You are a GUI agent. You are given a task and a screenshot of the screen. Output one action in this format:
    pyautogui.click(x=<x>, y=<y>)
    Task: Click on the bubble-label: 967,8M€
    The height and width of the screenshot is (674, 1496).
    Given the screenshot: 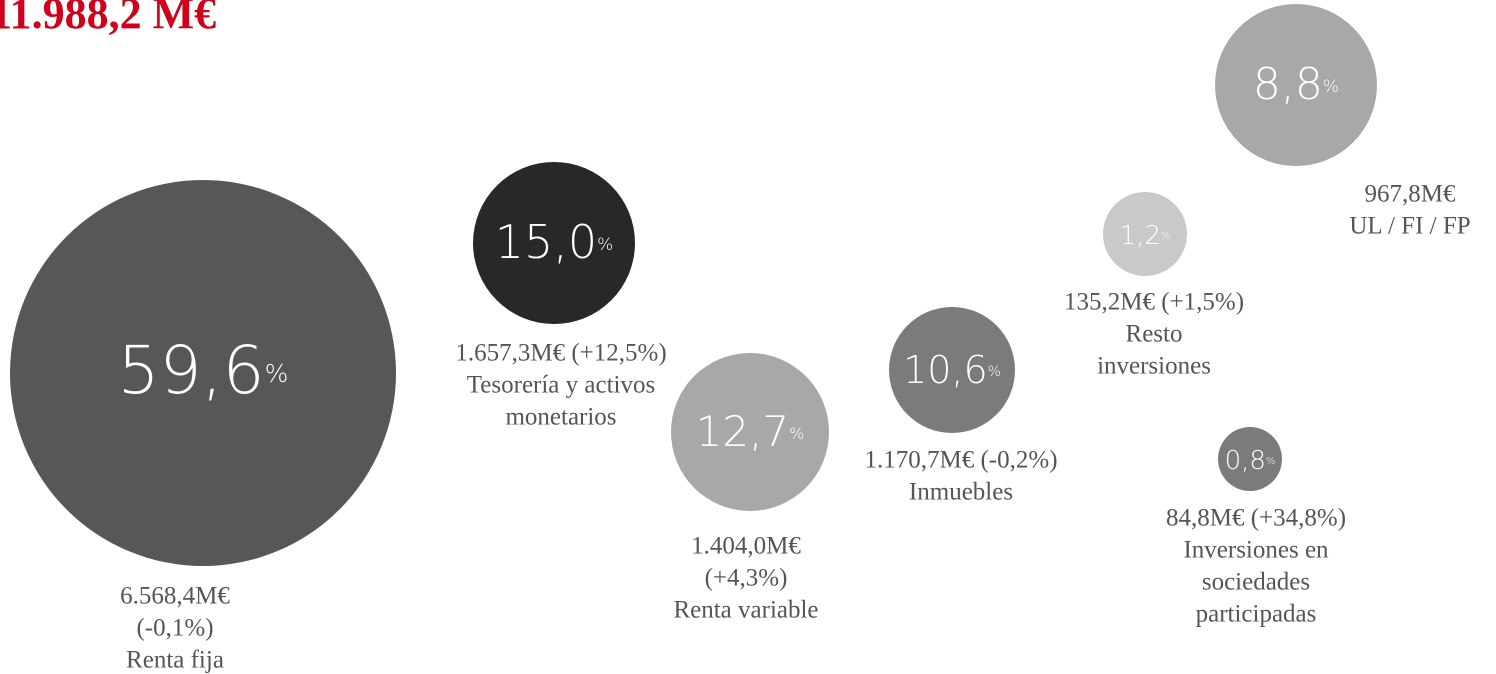 What is the action you would take?
    pyautogui.click(x=1410, y=194)
    